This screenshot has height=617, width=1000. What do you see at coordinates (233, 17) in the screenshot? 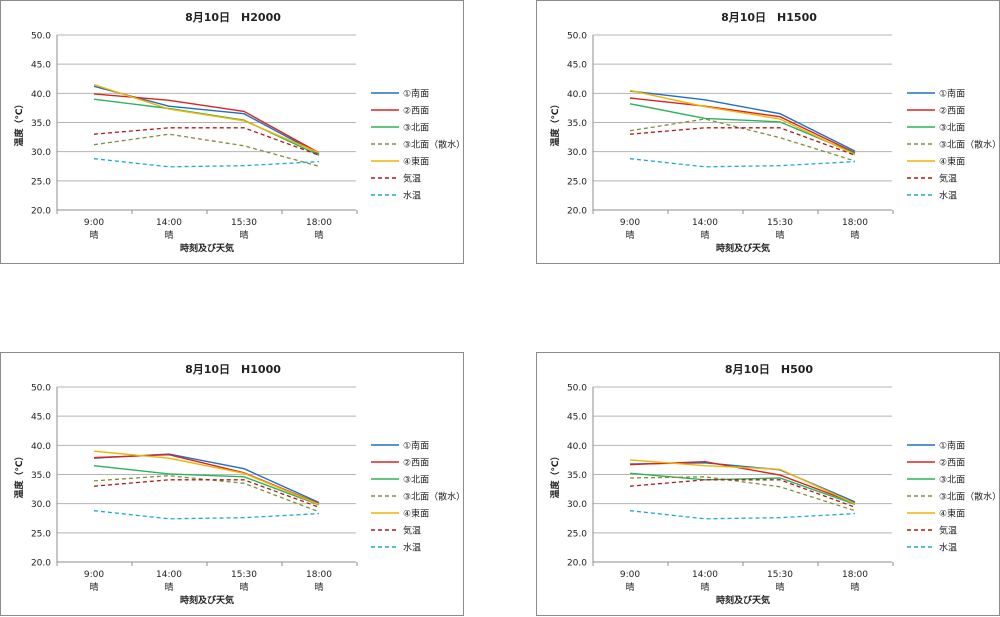
I see `chart-title: 8月10日 H2000` at bounding box center [233, 17].